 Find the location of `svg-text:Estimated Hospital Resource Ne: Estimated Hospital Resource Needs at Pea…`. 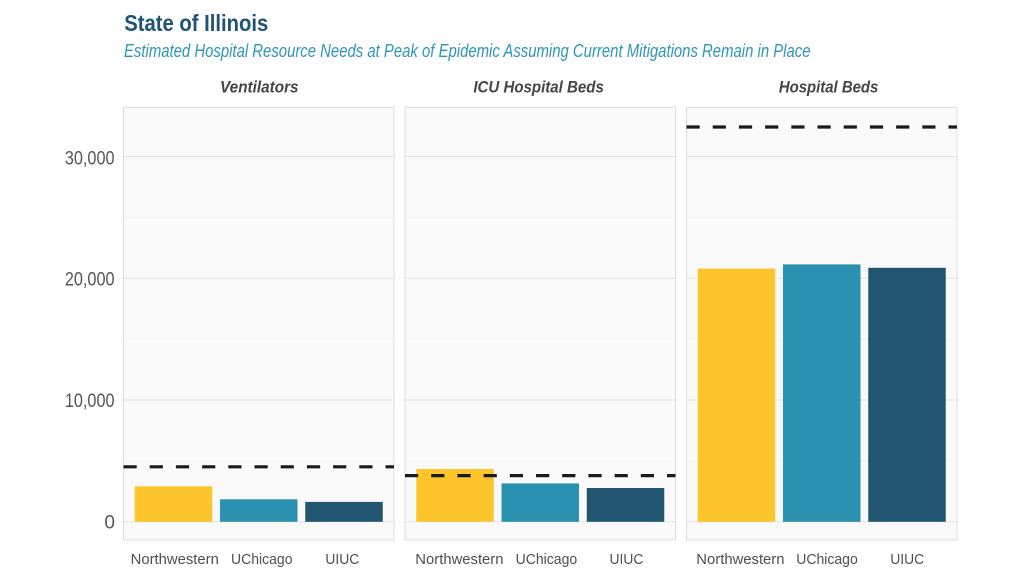

svg-text:Estimated Hospital Resource Ne: Estimated Hospital Resource Needs at Pea… is located at coordinates (467, 51).